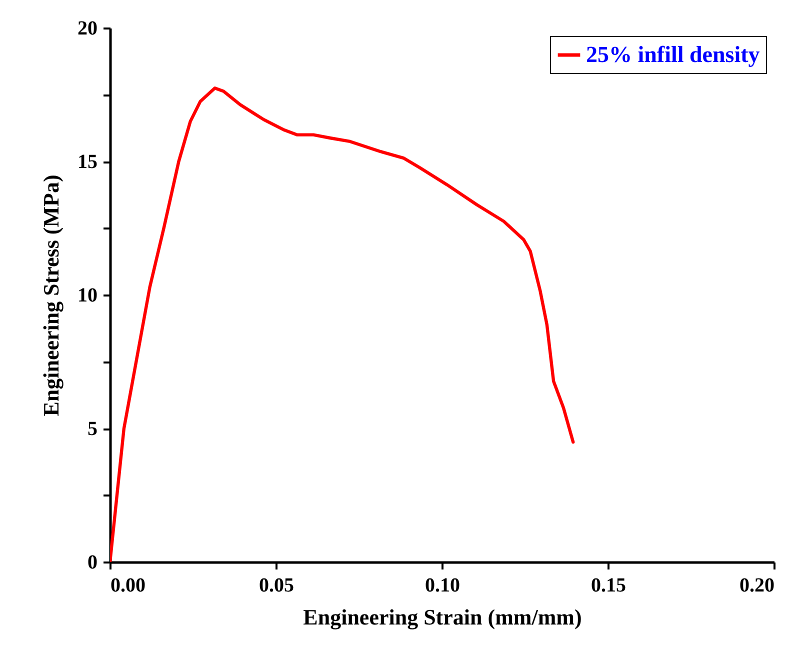 This screenshot has width=804, height=648. Describe the element at coordinates (51, 295) in the screenshot. I see `y-axis-title: Engineering Stress (MPa)` at that location.